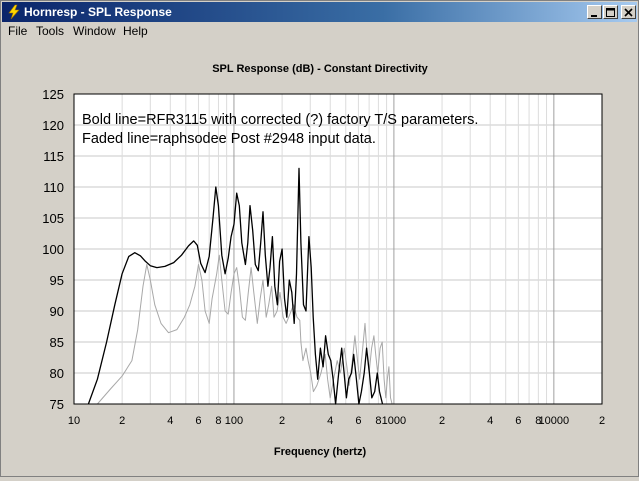 This screenshot has height=481, width=639. Describe the element at coordinates (74, 421) in the screenshot. I see `x-tick-label: 10` at that location.